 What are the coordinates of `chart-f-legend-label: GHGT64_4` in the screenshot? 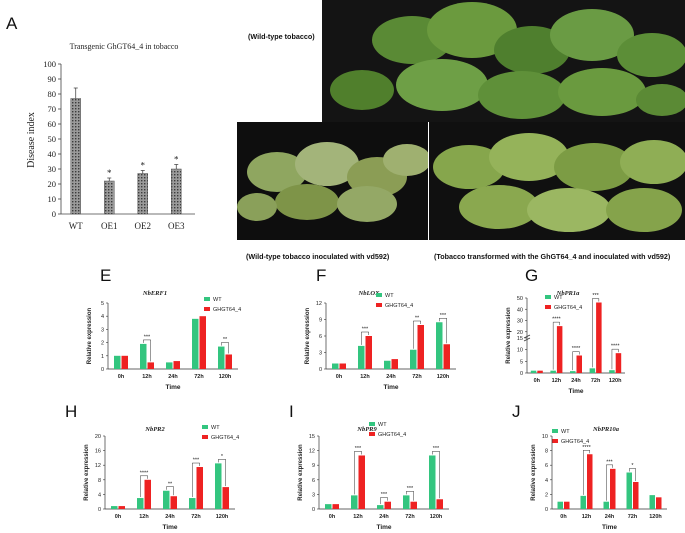 It's located at (399, 306).